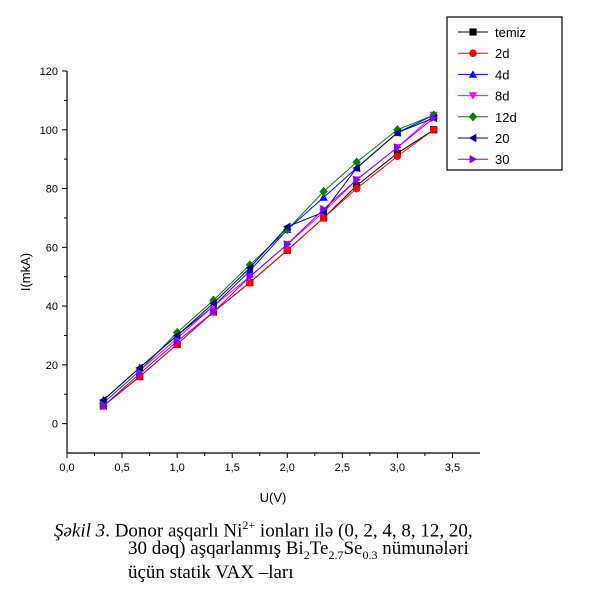 Image resolution: width=599 pixels, height=608 pixels. Describe the element at coordinates (49, 72) in the screenshot. I see `y-tick-label: 120` at that location.